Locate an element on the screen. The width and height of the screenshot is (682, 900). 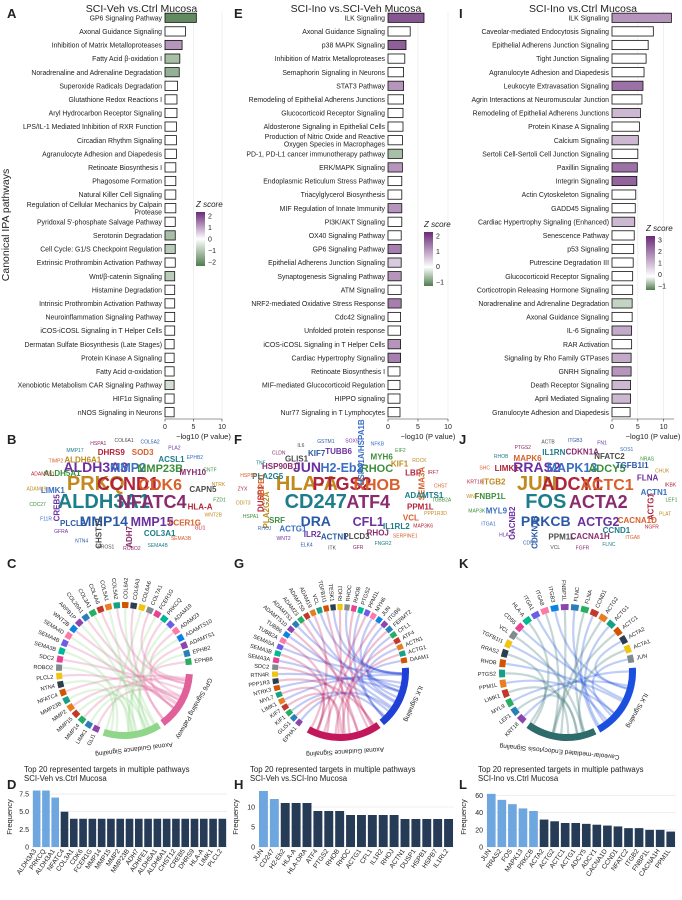
cloud-word: PPM1L is located at coordinates (420, 507).